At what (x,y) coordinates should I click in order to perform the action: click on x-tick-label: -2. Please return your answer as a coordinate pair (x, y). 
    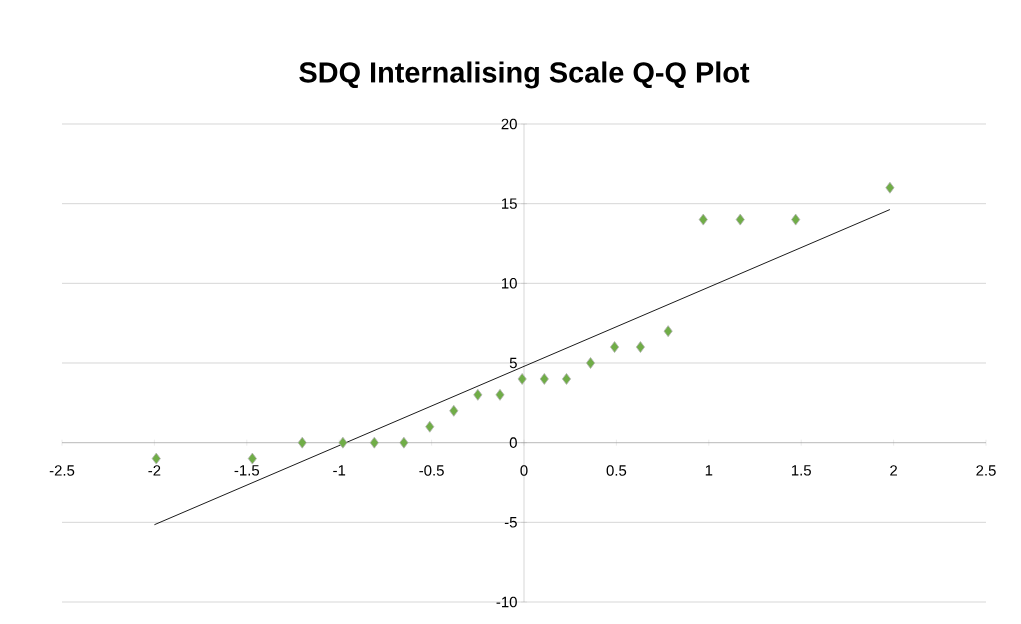
    Looking at the image, I should click on (154, 470).